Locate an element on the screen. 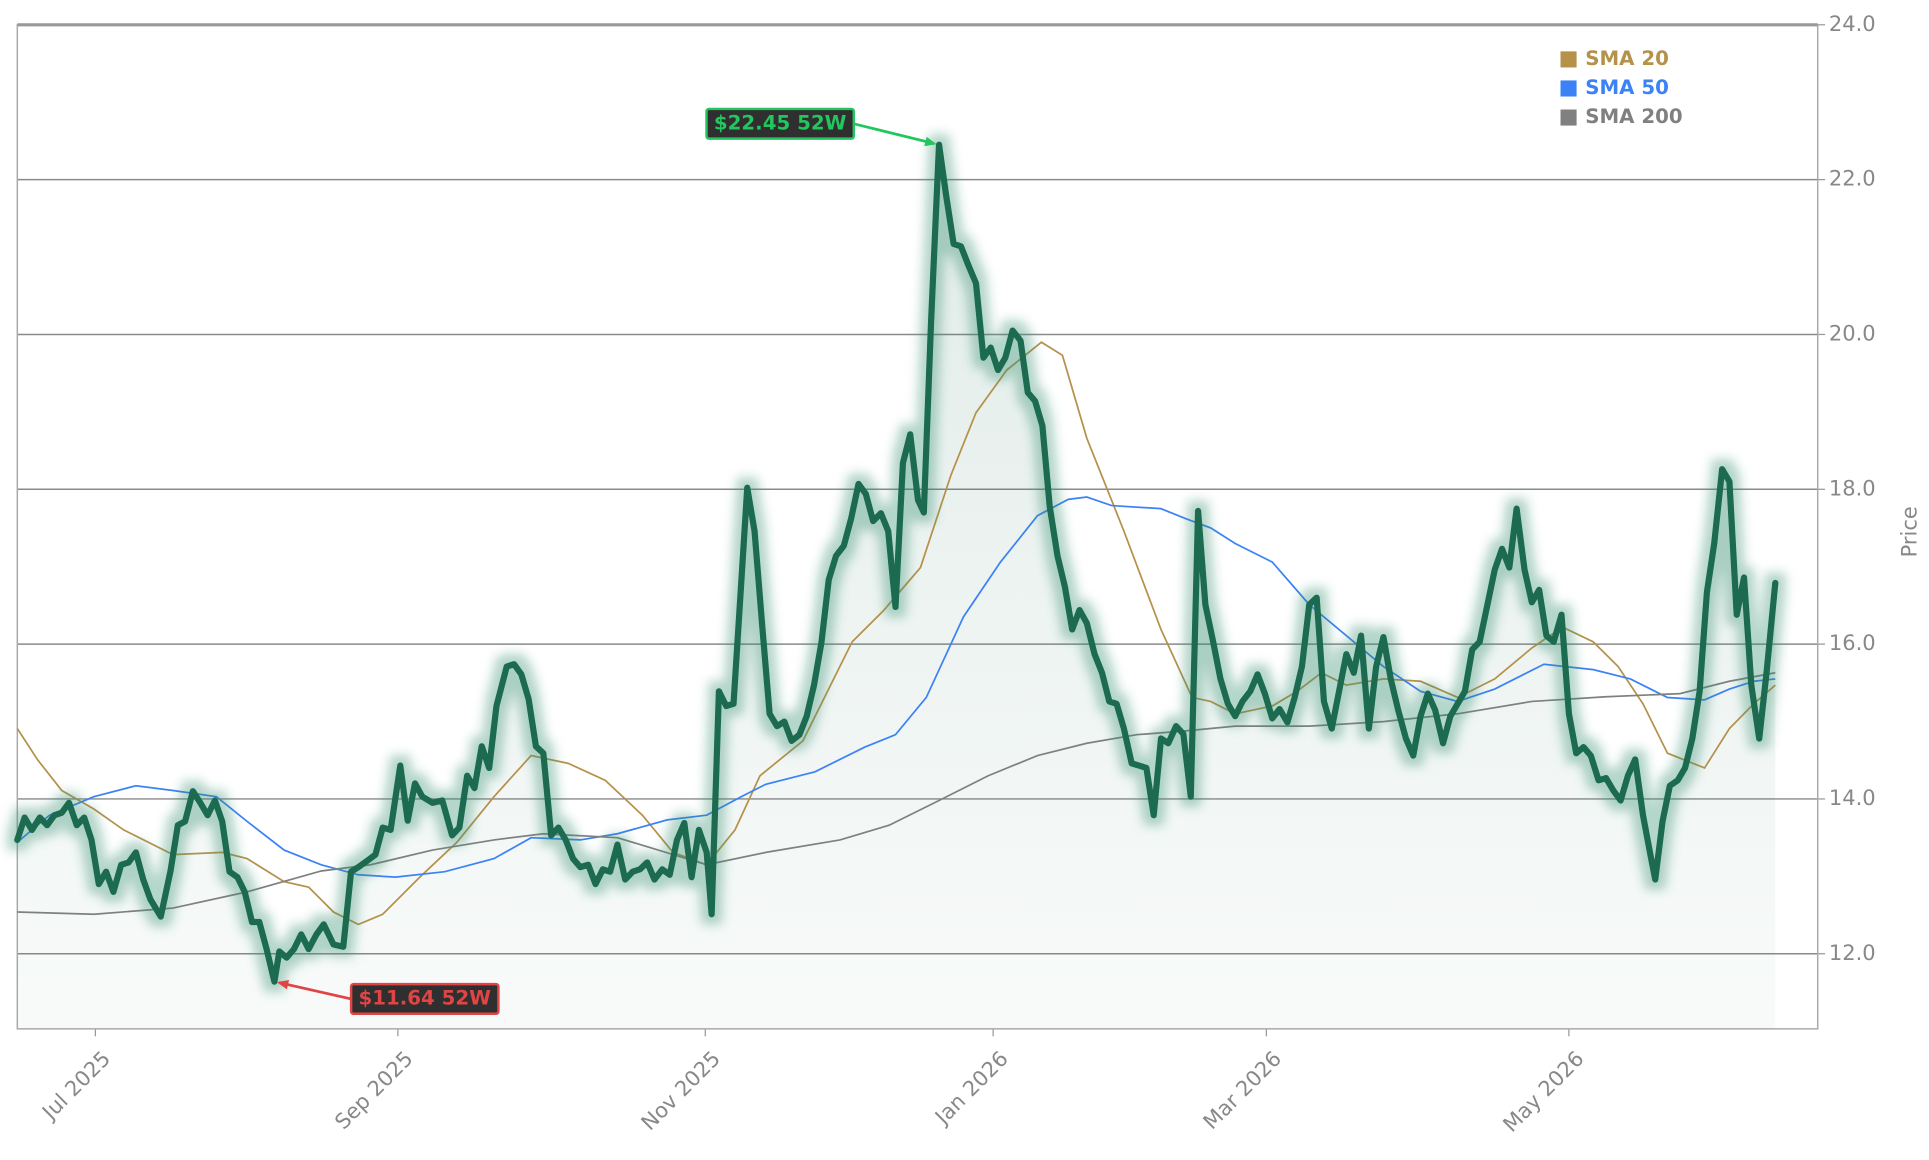 The image size is (1929, 1160). y-tick-label: 12.0 is located at coordinates (1852, 952).